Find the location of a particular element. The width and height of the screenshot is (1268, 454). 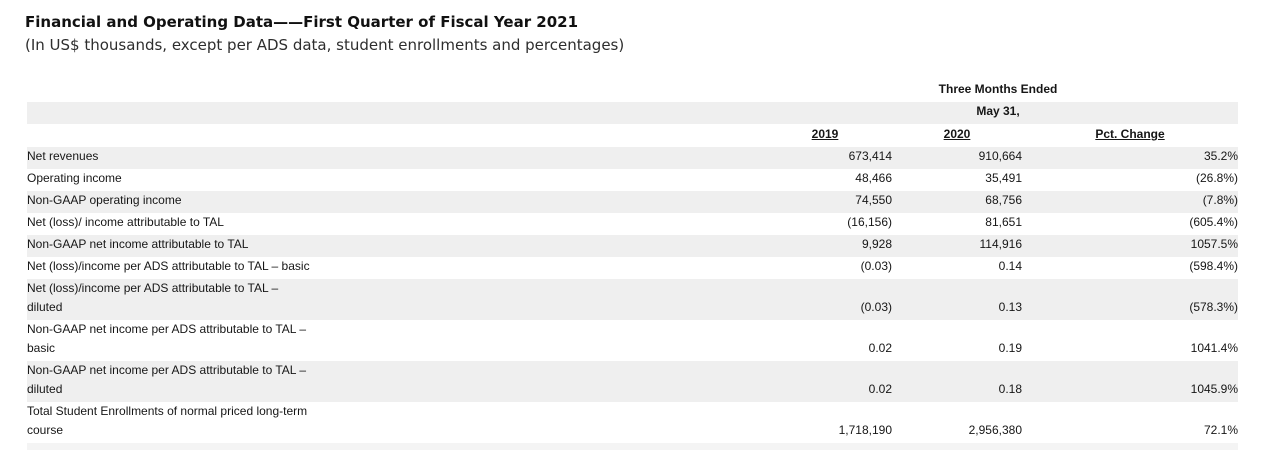

value-2019: 9,928 is located at coordinates (876, 244).